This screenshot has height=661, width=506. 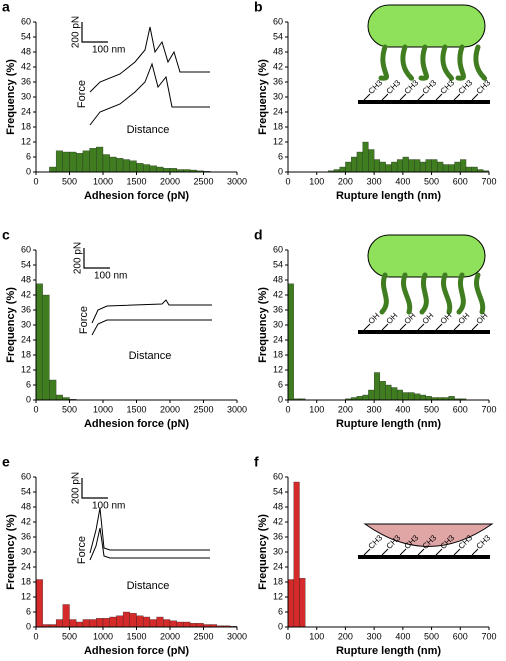 What do you see at coordinates (402, 636) in the screenshot?
I see `x-tick-label: 400` at bounding box center [402, 636].